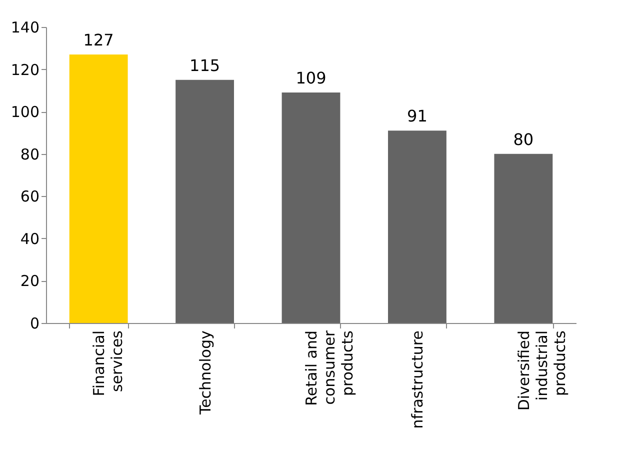 The image size is (634, 450). I want to click on x-tick-label: Diversified industrial products, so click(541, 370).